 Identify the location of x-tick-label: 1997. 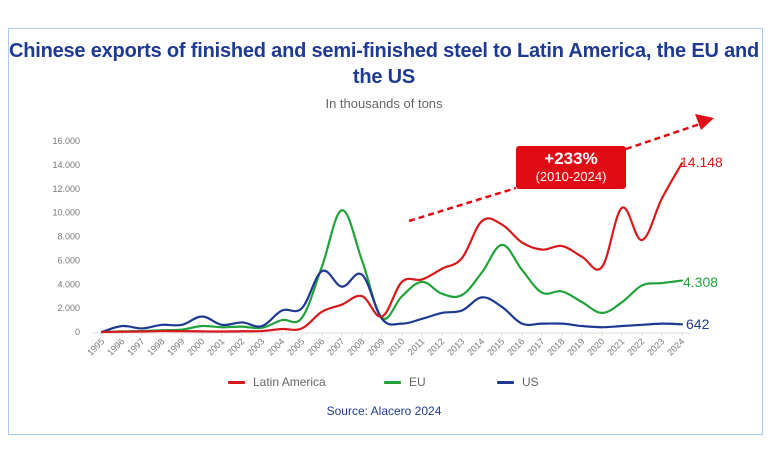
(135, 346).